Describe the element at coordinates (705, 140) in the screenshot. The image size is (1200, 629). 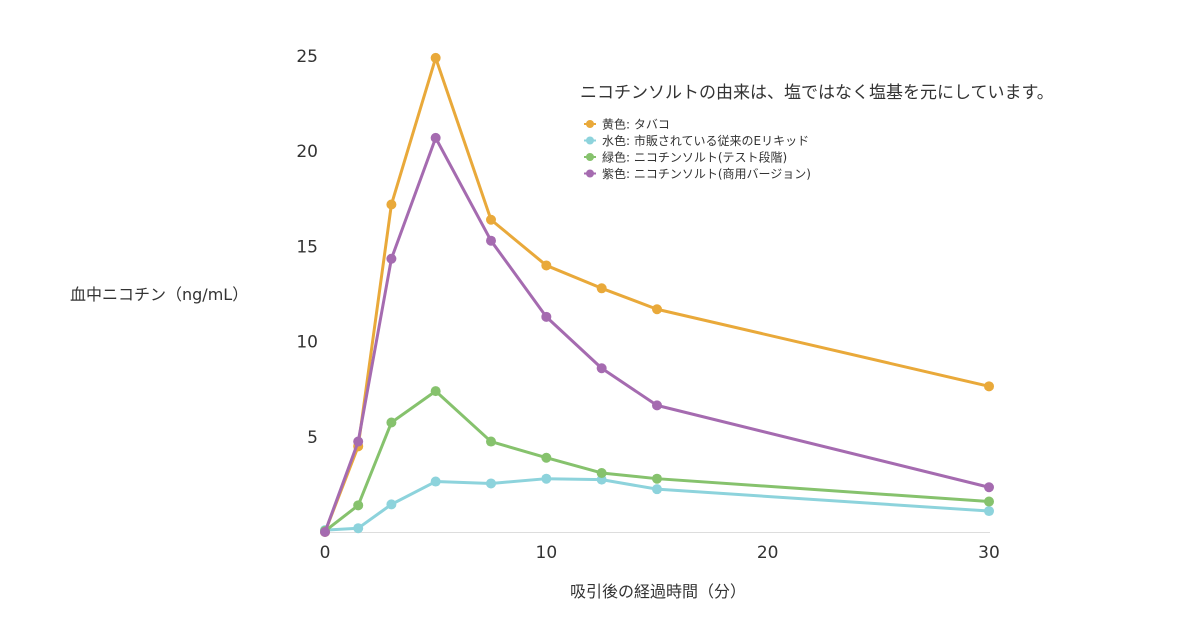
I see `legend-entry: 水色: 市販されている従来のEリキッド` at that location.